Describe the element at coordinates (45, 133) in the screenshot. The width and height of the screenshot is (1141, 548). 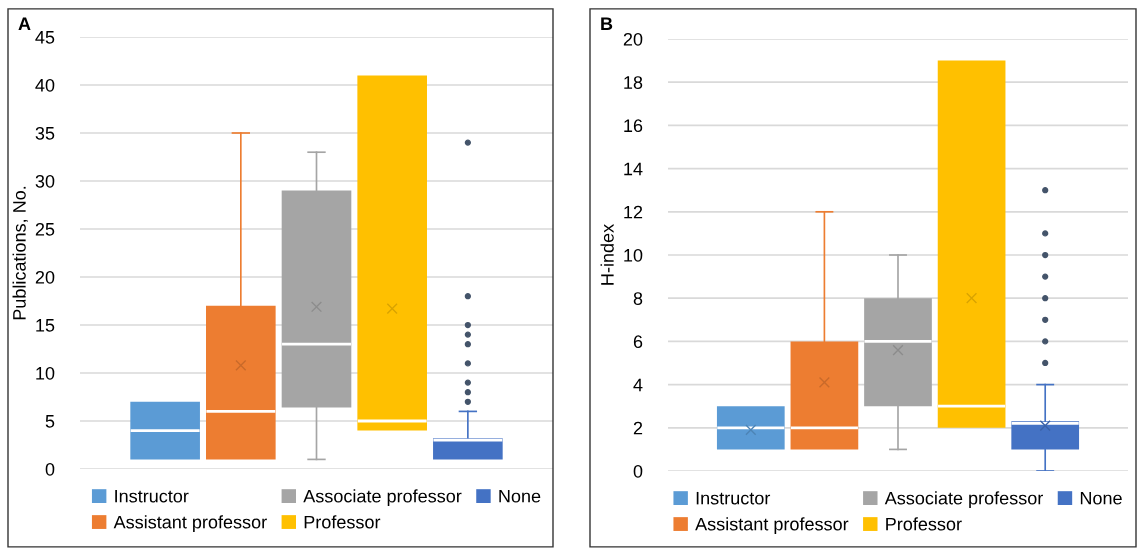
I see `y-tick-label: 35` at that location.